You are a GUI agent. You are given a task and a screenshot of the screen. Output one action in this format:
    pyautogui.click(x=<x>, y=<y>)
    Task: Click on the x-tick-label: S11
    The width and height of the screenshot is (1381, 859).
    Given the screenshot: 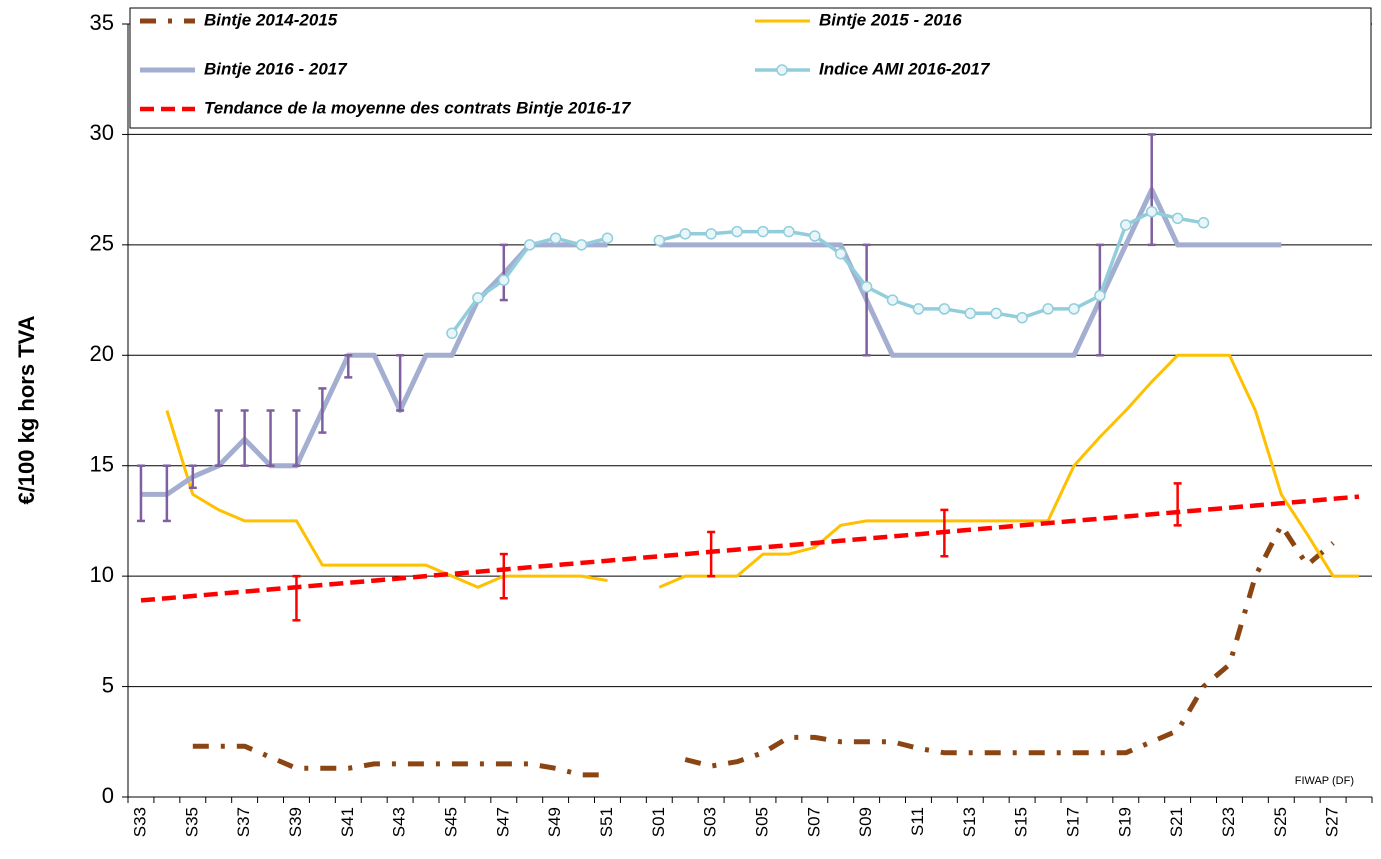 What is the action you would take?
    pyautogui.click(x=917, y=821)
    